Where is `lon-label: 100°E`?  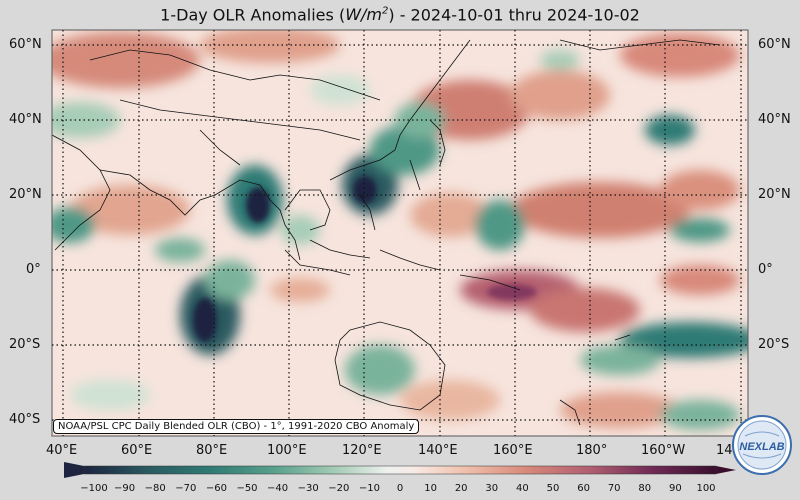
lon-label: 100°E is located at coordinates (287, 450).